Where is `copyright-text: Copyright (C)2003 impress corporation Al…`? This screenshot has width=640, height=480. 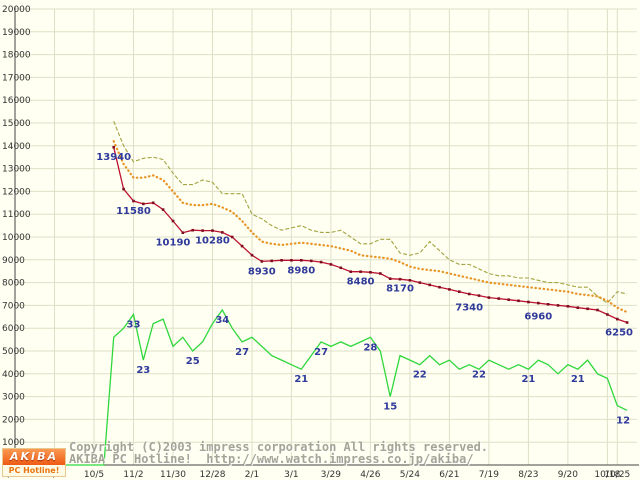 copyright-text: Copyright (C)2003 impress corporation Al… is located at coordinates (279, 447).